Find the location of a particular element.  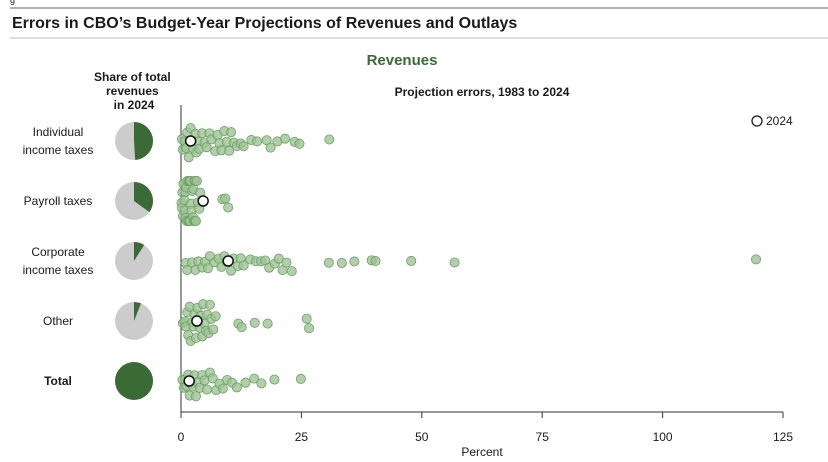

category-label: Corporate income taxes is located at coordinates (58, 261).